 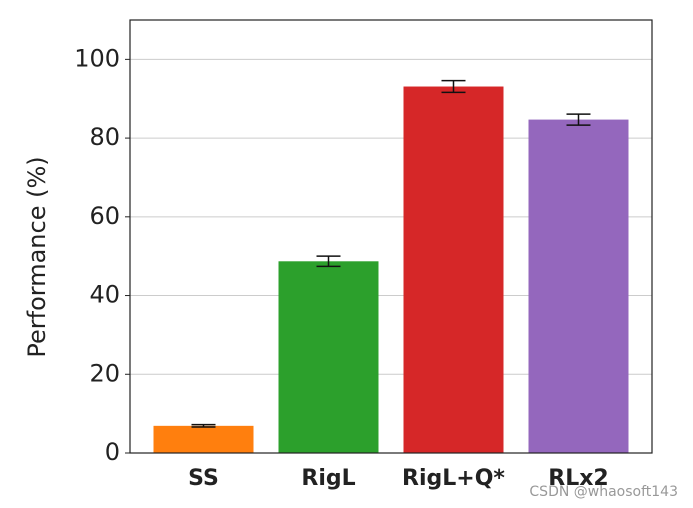 I want to click on y-tick-label: 60, so click(x=104, y=216).